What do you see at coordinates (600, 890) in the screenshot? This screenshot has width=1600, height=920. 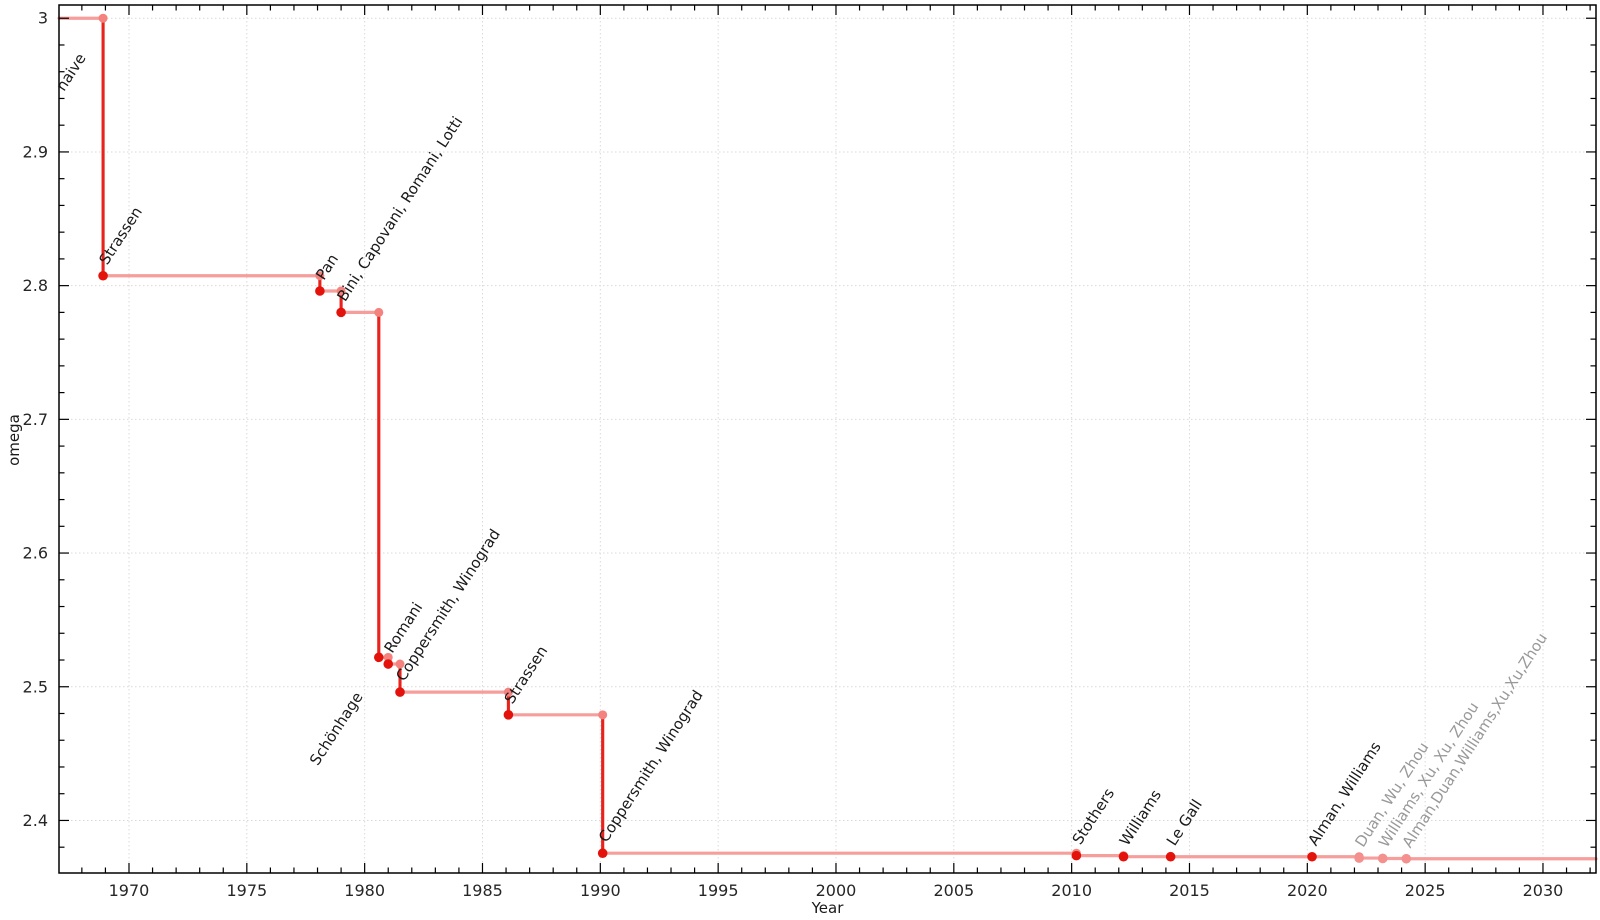 I see `x-tick-label: 1990` at bounding box center [600, 890].